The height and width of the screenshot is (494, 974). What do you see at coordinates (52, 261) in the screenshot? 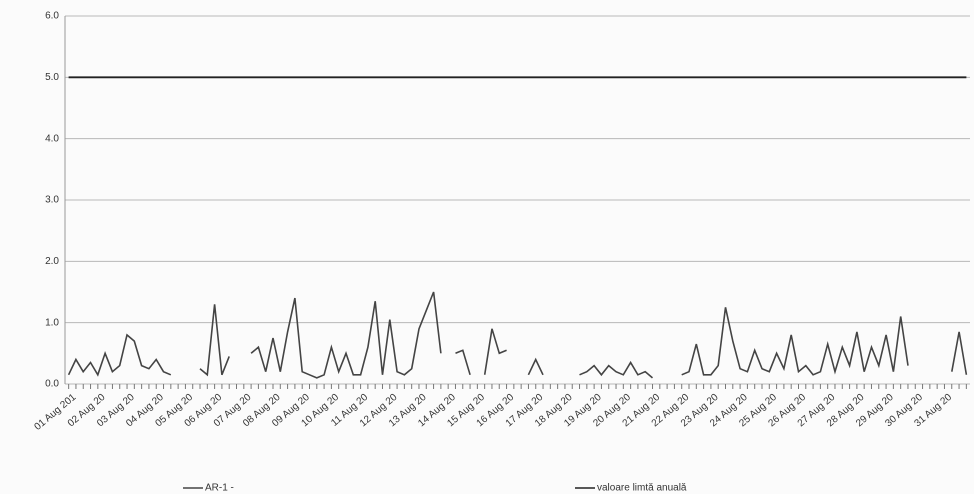
I see `y-tick-label: 2.0` at bounding box center [52, 261].